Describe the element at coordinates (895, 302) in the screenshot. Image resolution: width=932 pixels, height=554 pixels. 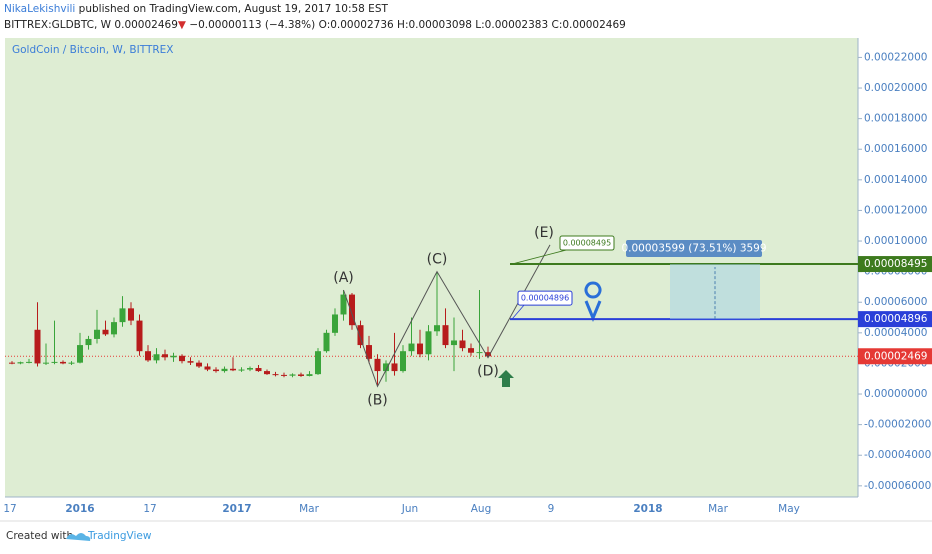
I see `y-tick-label: 0.00006000` at that location.